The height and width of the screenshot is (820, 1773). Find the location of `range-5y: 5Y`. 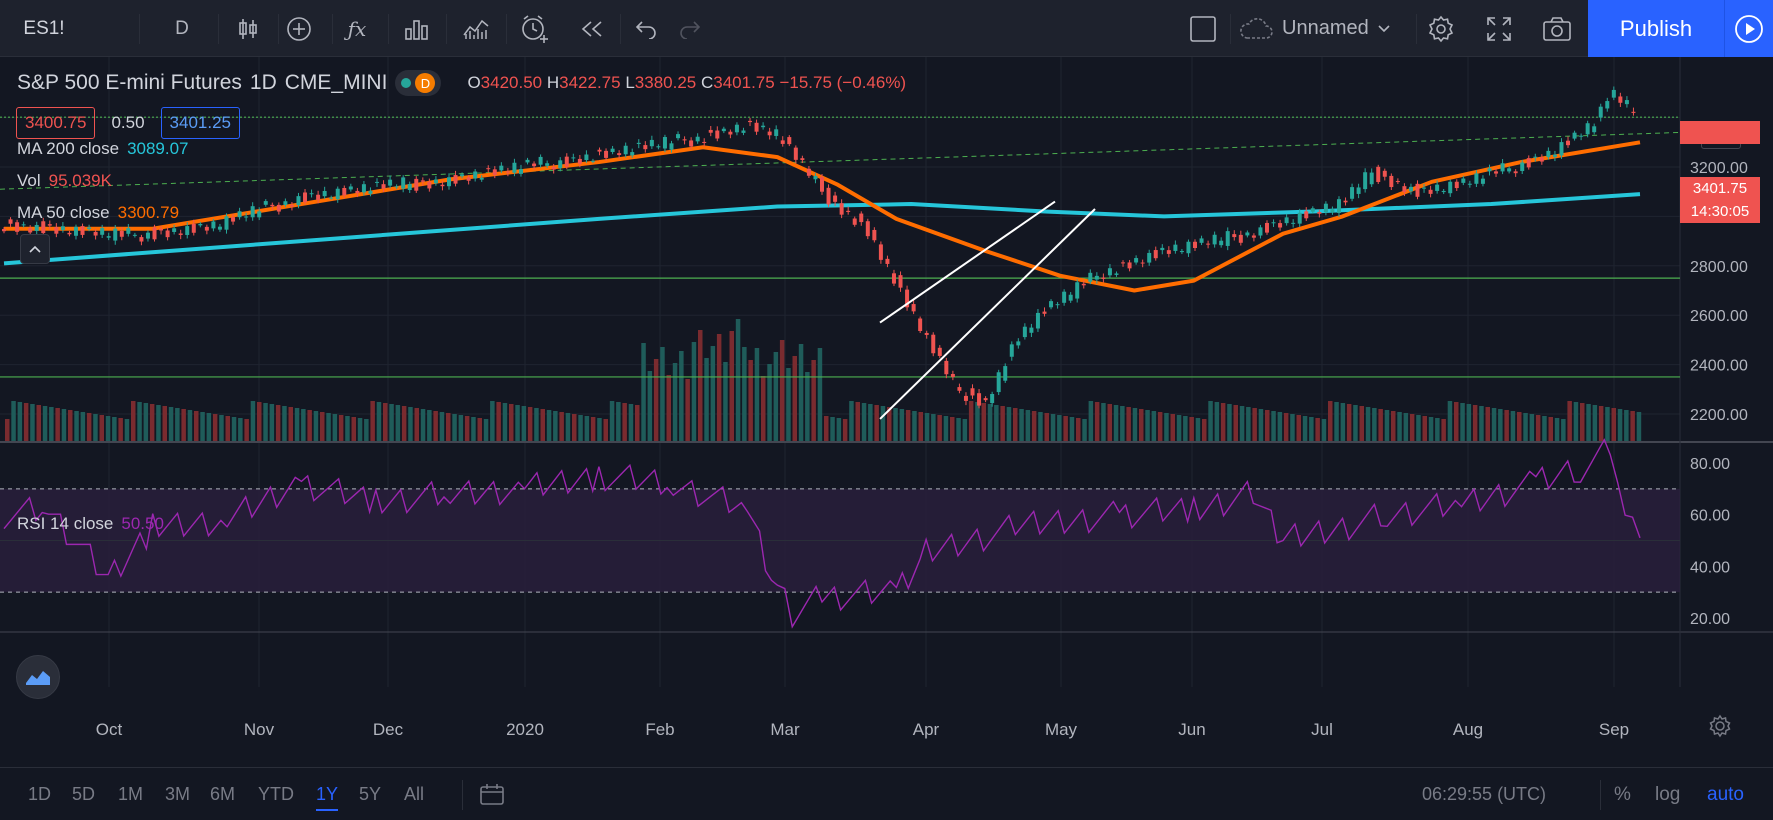

range-5y: 5Y is located at coordinates (370, 794).